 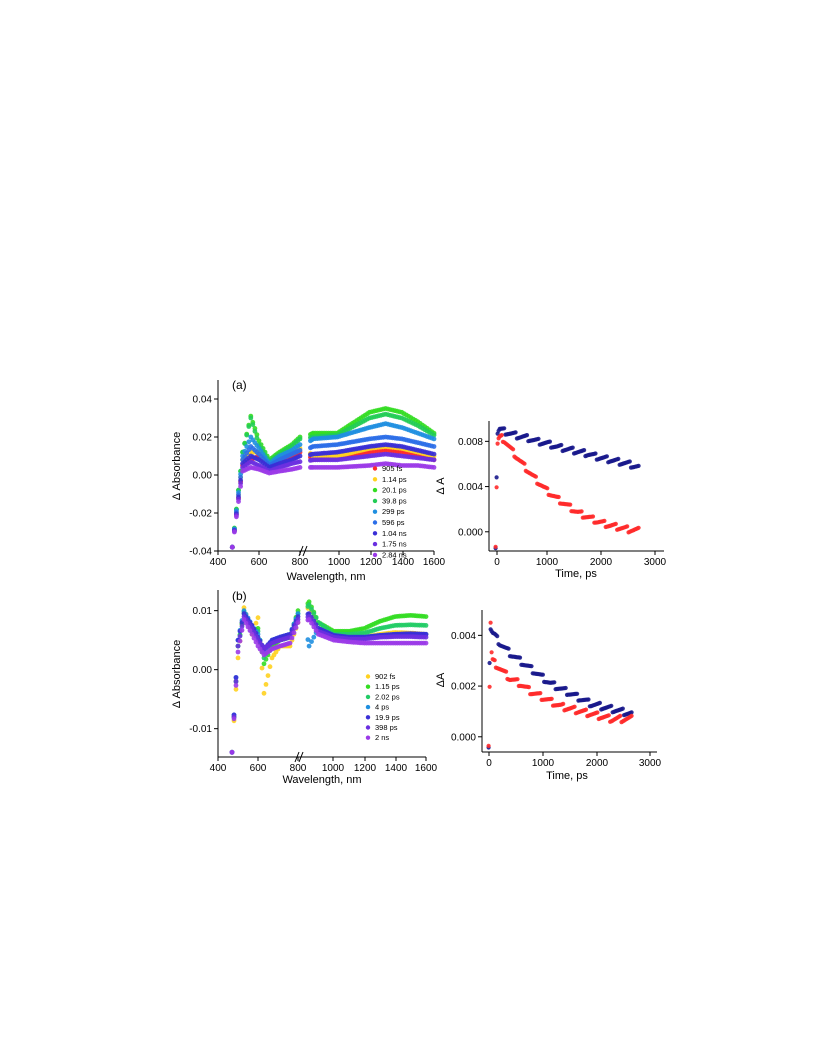 I want to click on legend-label: 1.75 ns, so click(x=394, y=544).